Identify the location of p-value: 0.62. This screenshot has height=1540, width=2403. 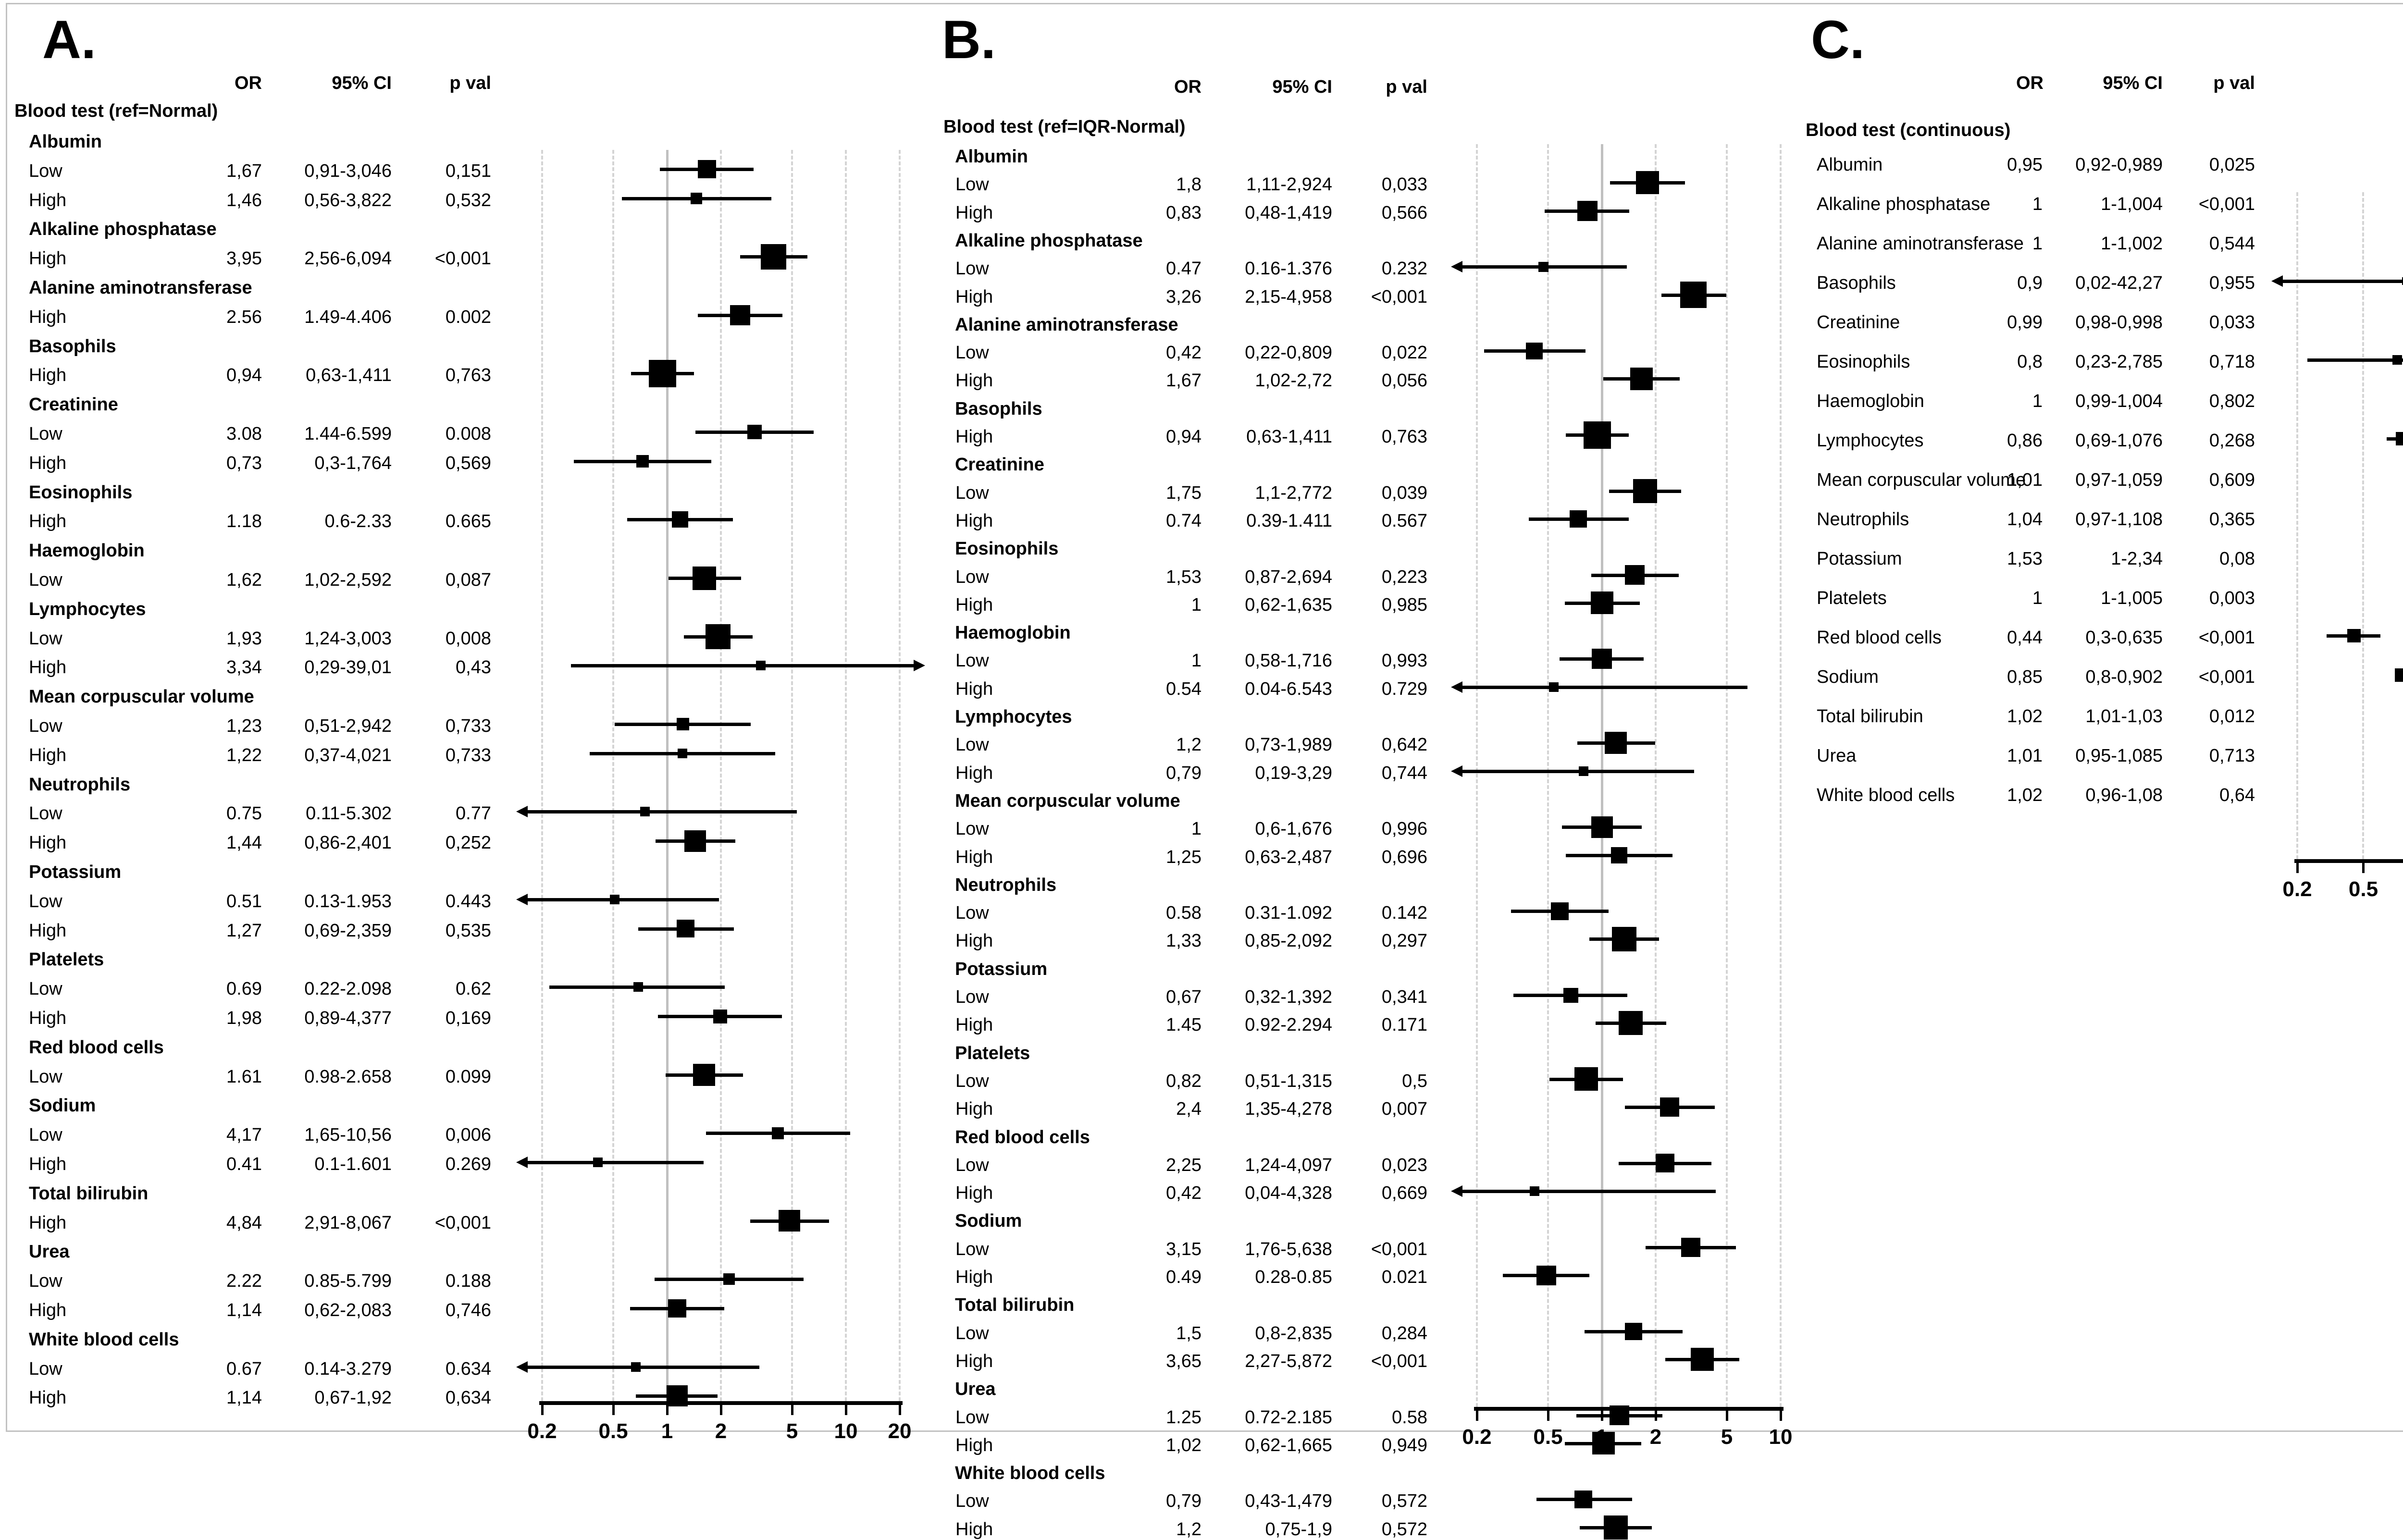
(419, 989).